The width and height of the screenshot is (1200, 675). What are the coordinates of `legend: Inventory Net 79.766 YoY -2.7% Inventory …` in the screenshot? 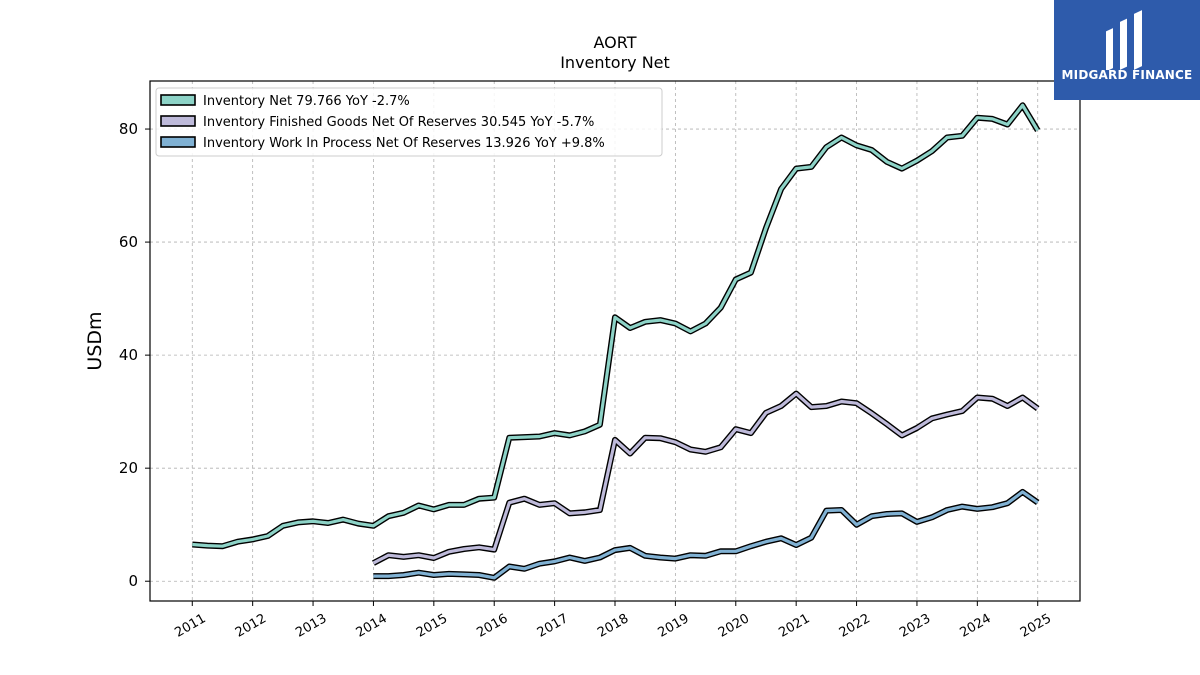 It's located at (409, 122).